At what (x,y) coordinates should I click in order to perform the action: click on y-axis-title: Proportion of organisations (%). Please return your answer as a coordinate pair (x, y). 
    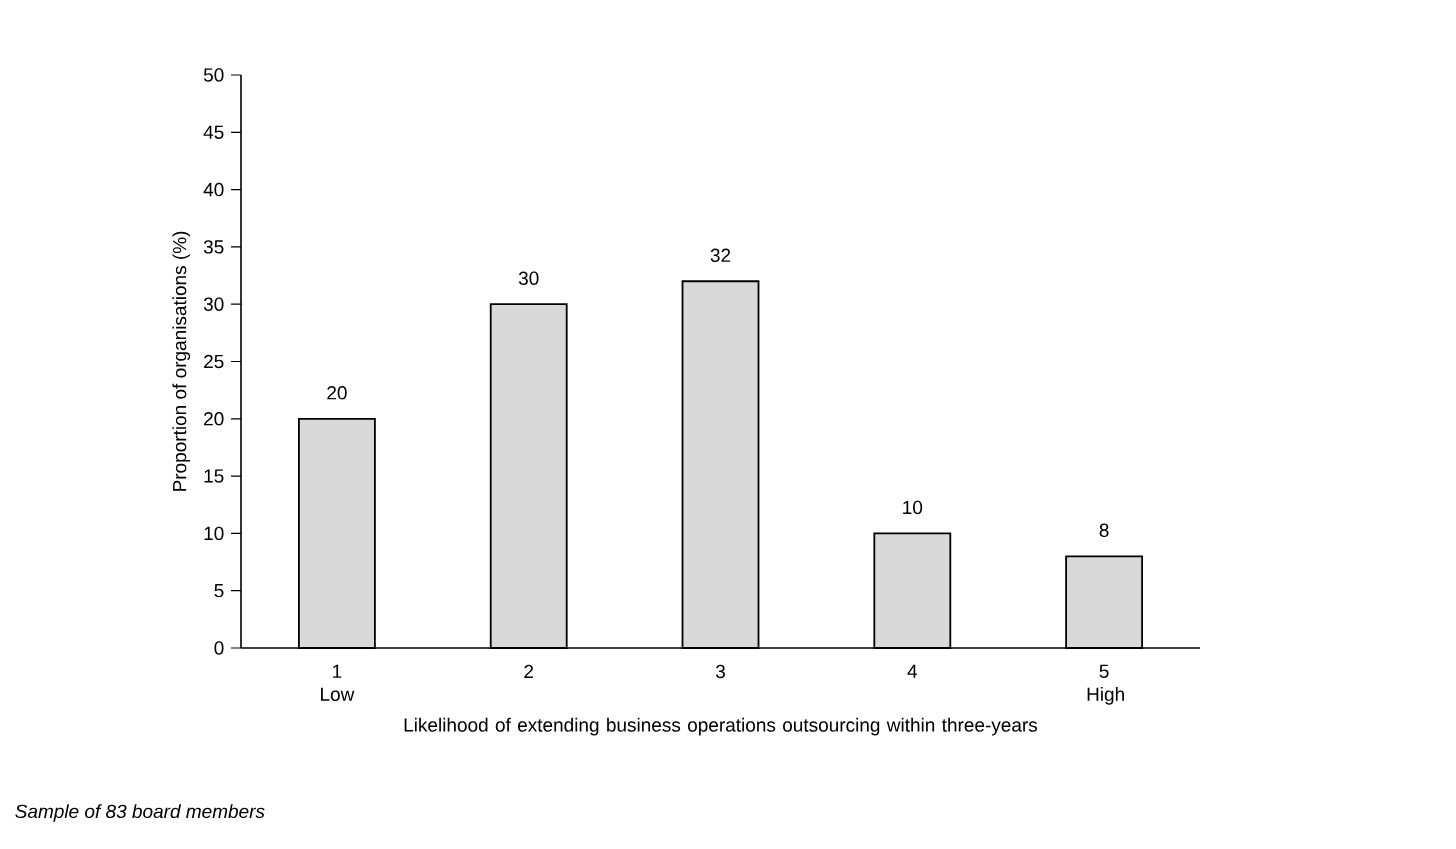
    Looking at the image, I should click on (181, 361).